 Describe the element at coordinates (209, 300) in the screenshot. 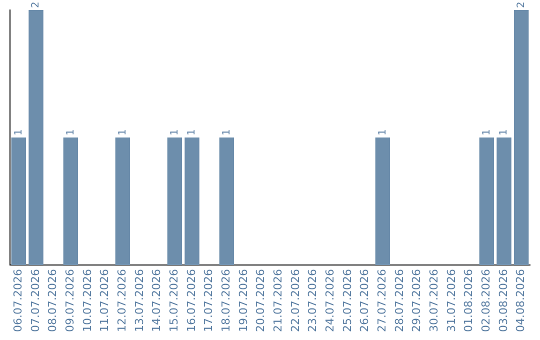

I see `x-tick-label: 17.07.2026` at that location.